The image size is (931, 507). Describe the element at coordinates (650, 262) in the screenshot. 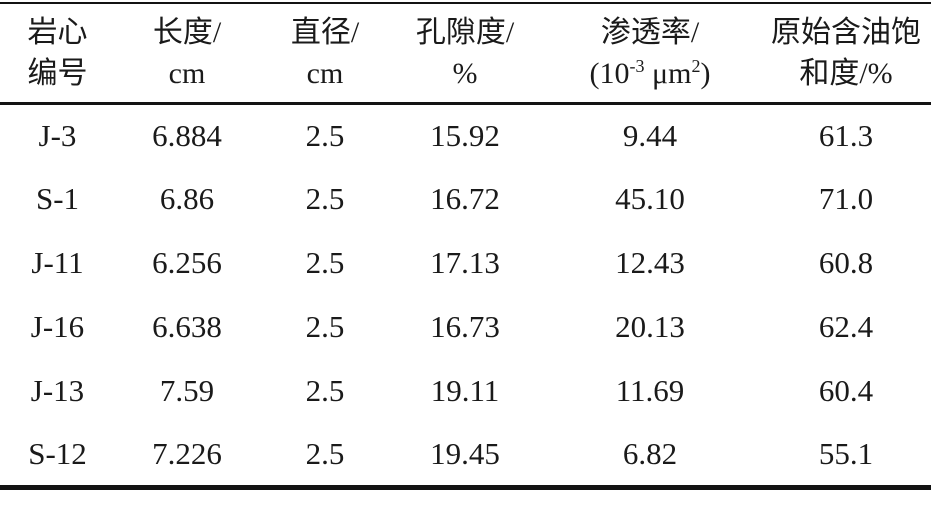

I see `cell-permeability: 12.43` at that location.